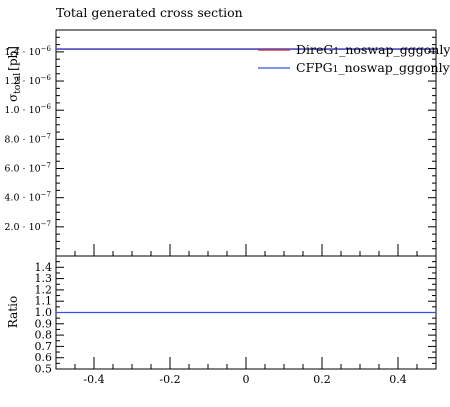  Describe the element at coordinates (18, 83) in the screenshot. I see `y-label-subscript: total` at that location.